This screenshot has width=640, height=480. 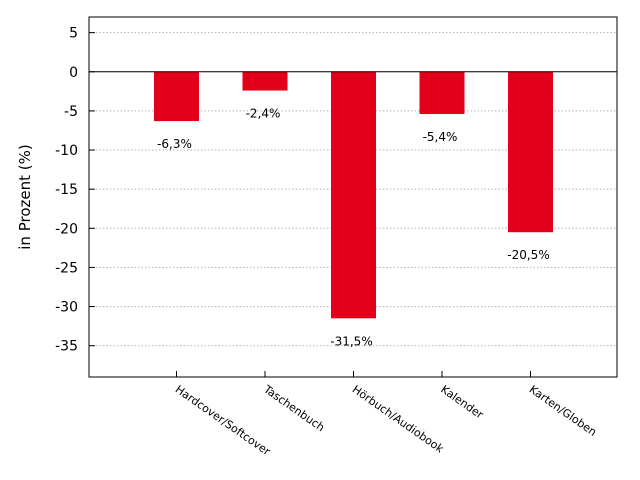 What do you see at coordinates (66, 151) in the screenshot?
I see `y-tick-label: -10` at bounding box center [66, 151].